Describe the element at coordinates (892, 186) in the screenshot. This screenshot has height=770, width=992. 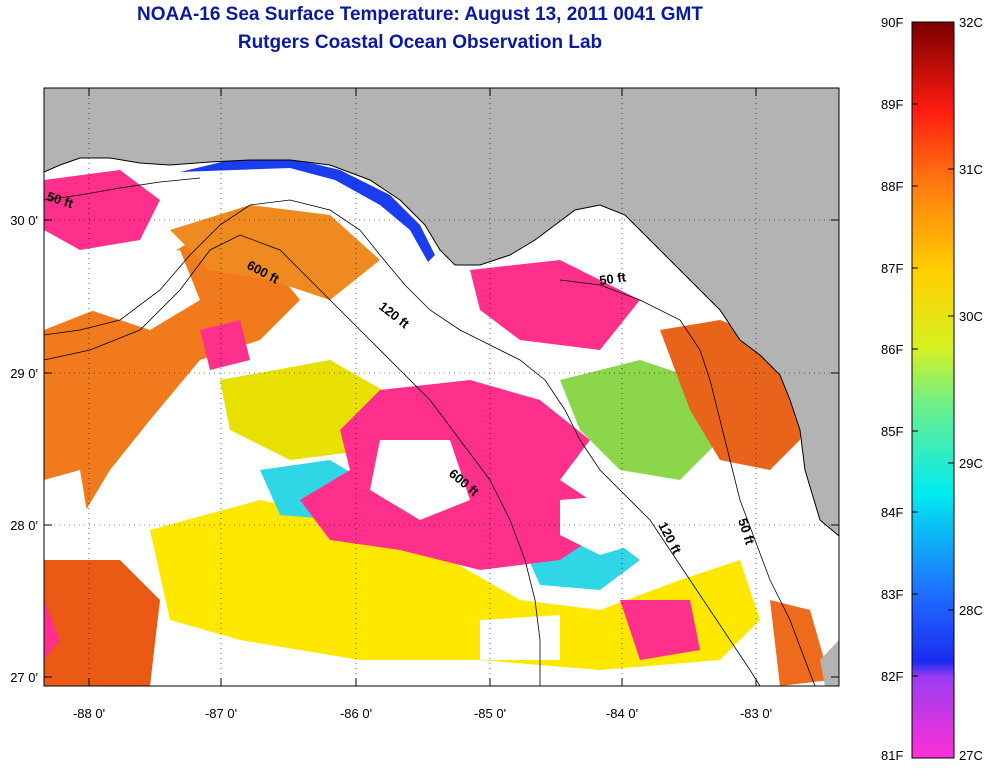
I see `colorbar-f-label: 88F` at that location.